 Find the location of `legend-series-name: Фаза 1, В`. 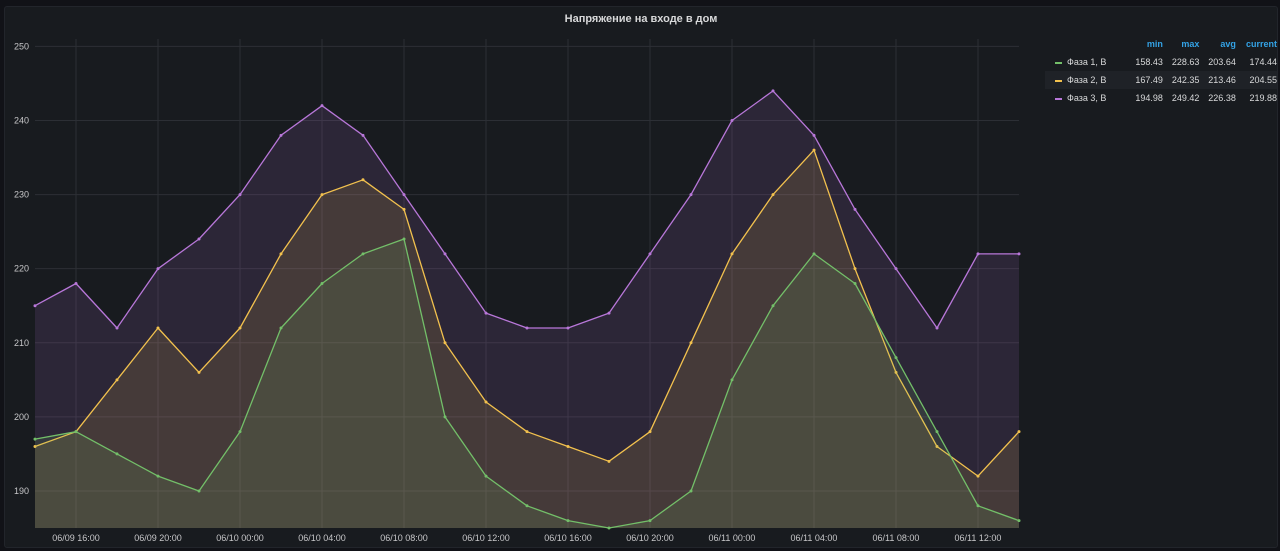

legend-series-name: Фаза 1, В is located at coordinates (1085, 62).